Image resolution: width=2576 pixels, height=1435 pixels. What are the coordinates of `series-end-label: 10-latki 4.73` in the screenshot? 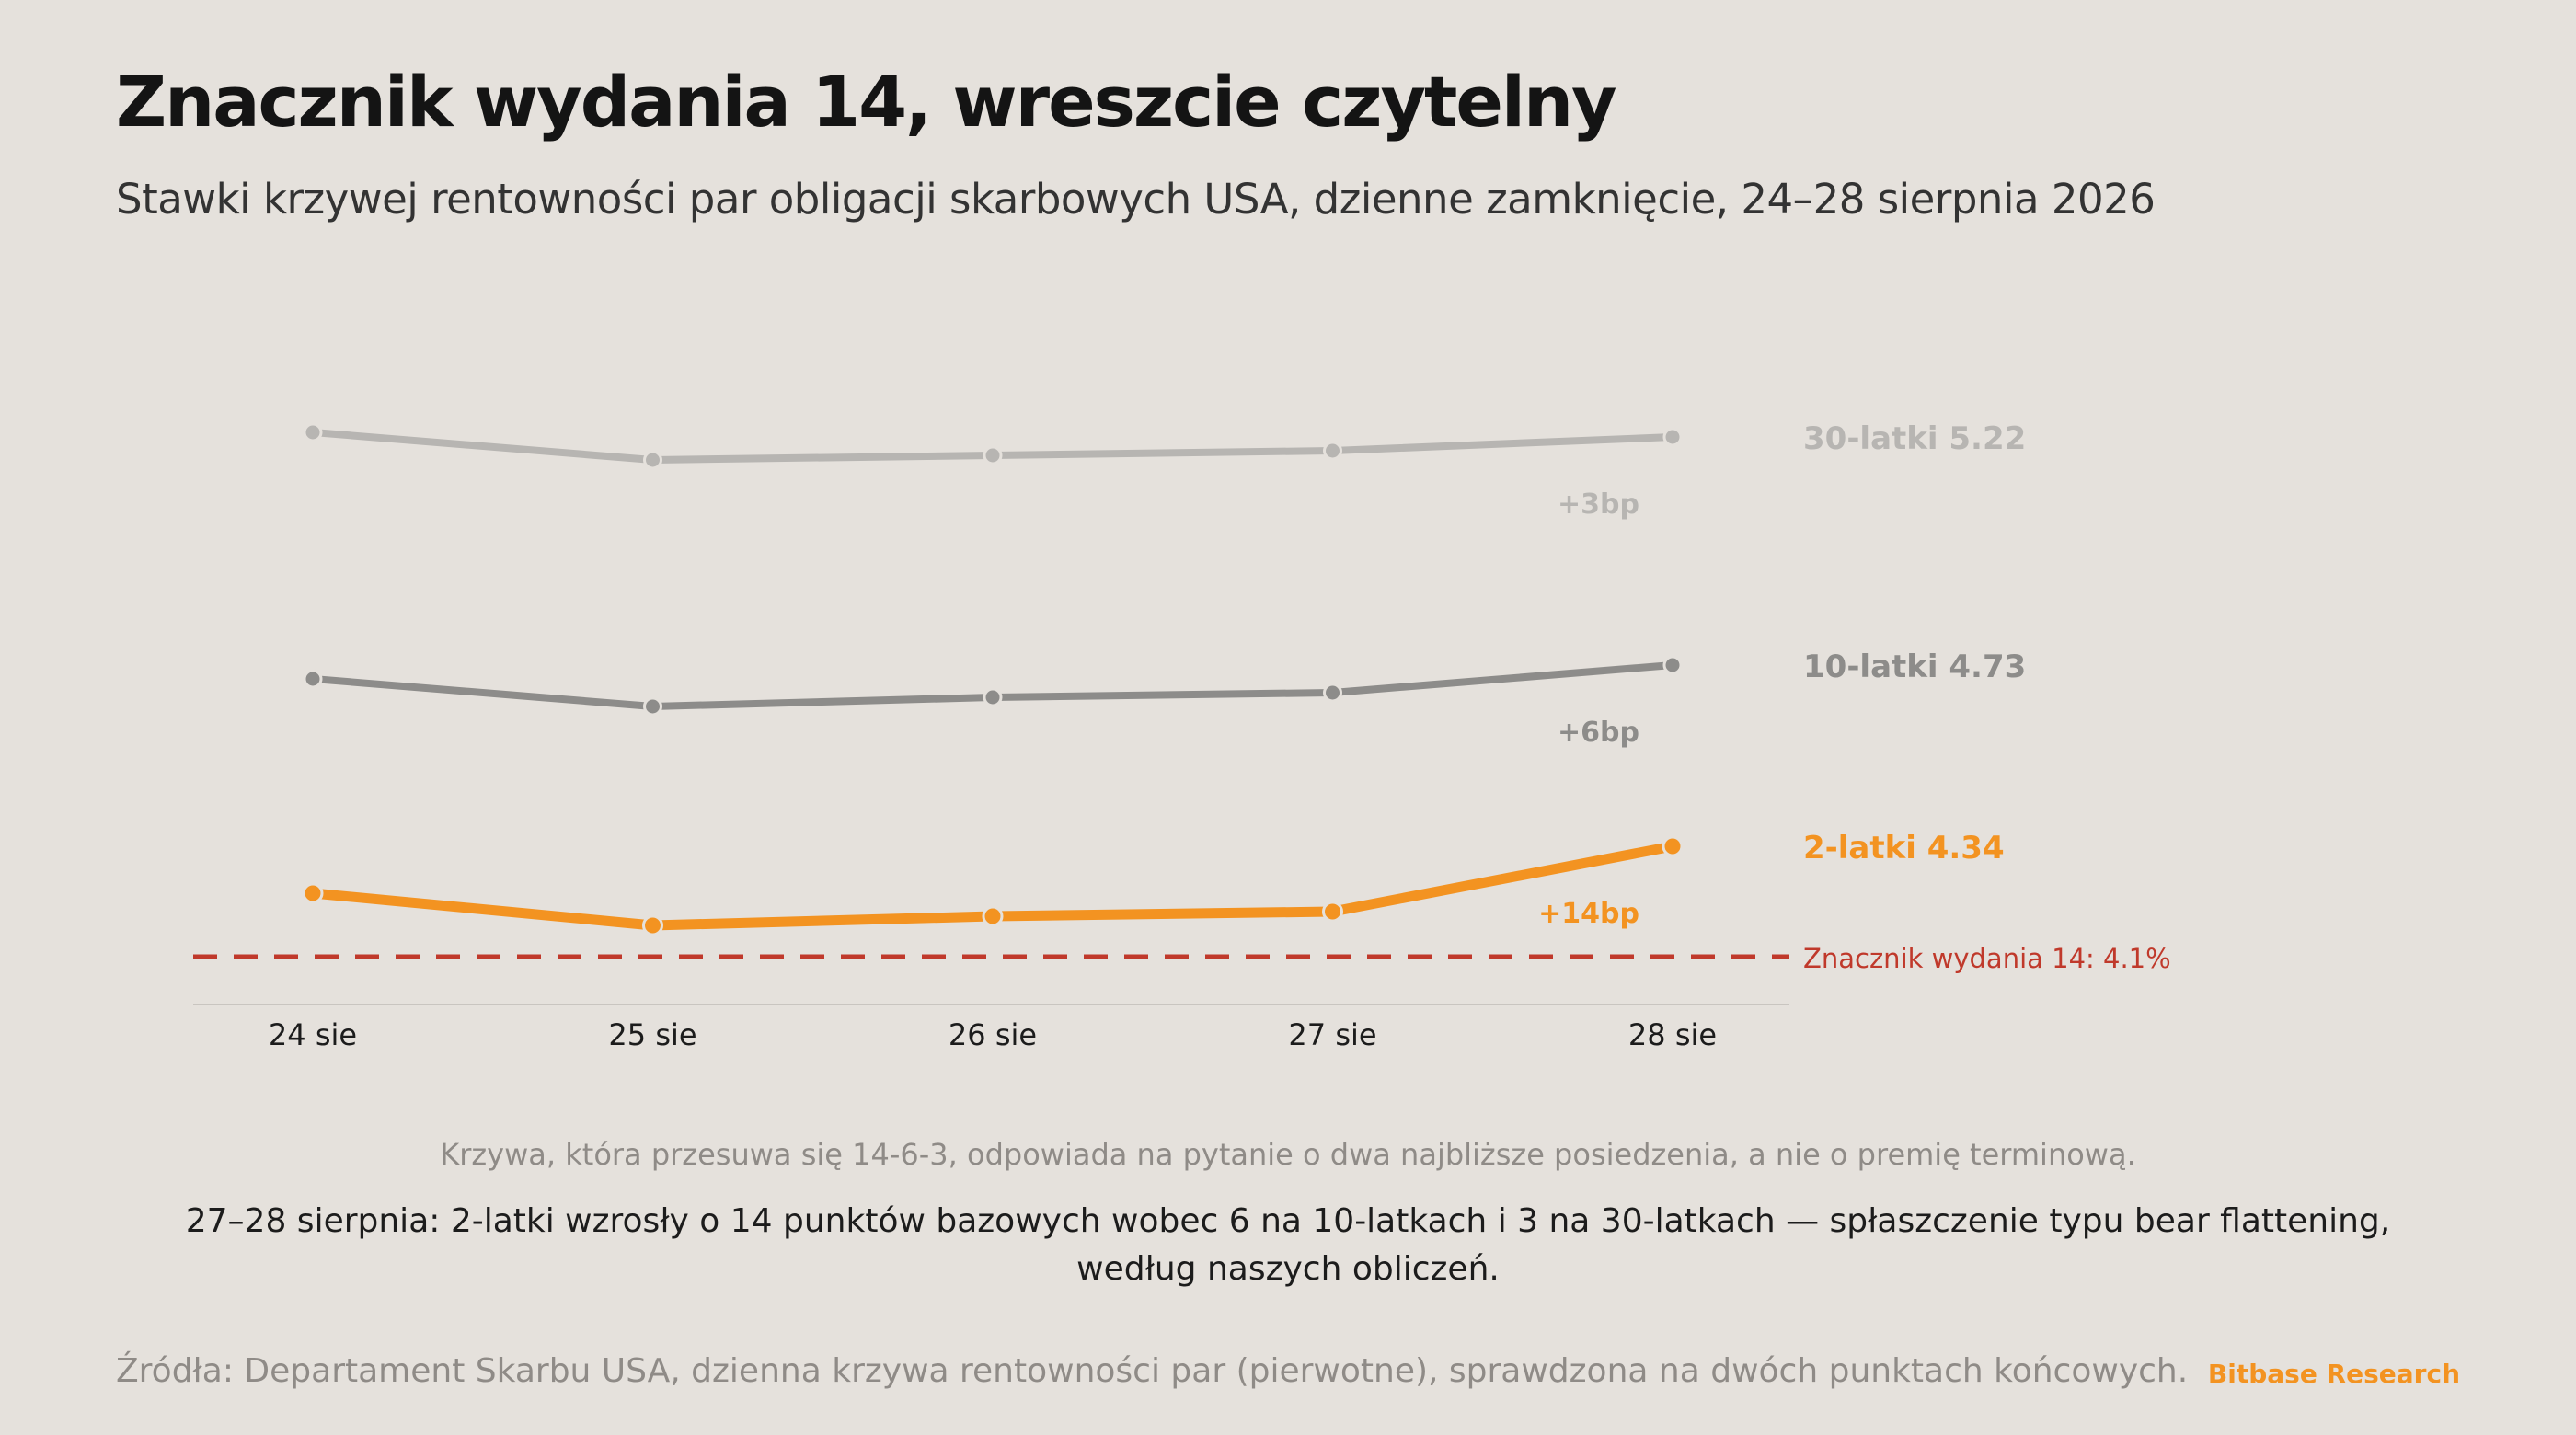 It's located at (1914, 667).